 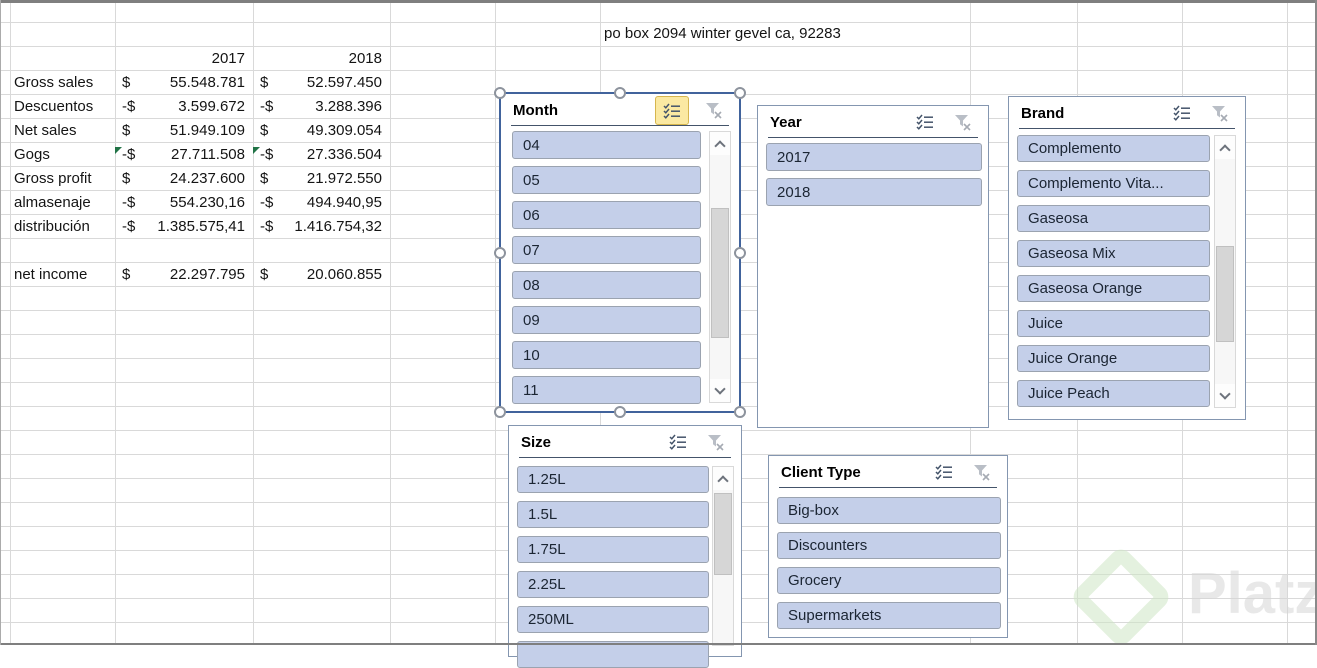 I want to click on slicer-item: Discounters, so click(x=889, y=545).